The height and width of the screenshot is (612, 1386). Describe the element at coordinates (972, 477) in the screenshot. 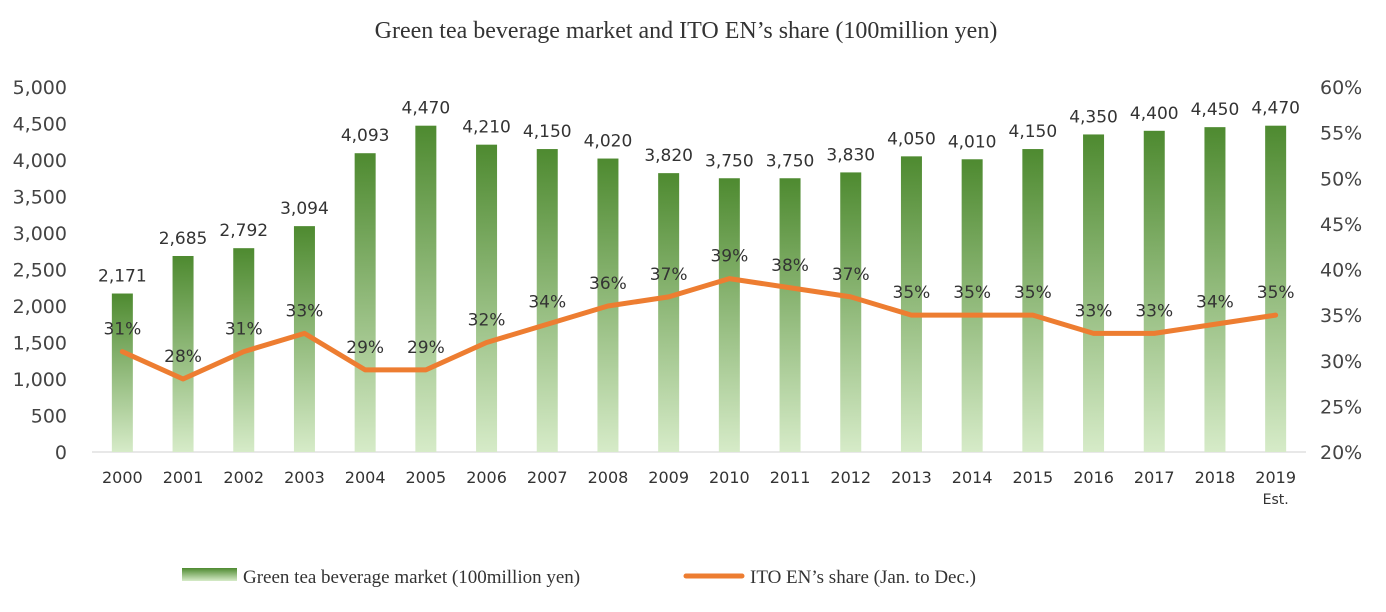

I see `x-tick-label: 2014` at that location.